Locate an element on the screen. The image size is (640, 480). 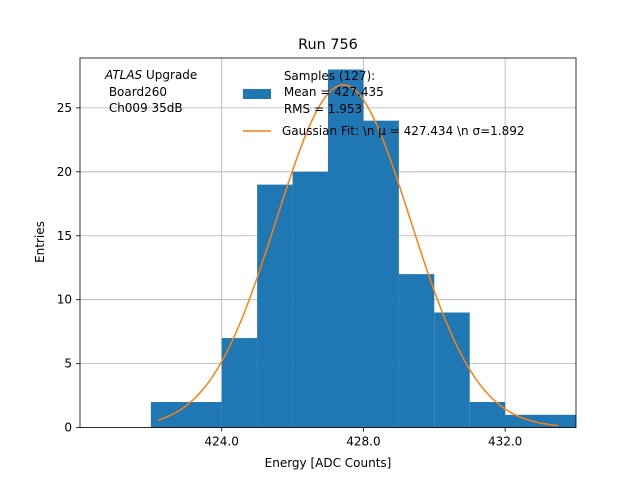
legend-samples-label: Samples (127): is located at coordinates (327, 76).